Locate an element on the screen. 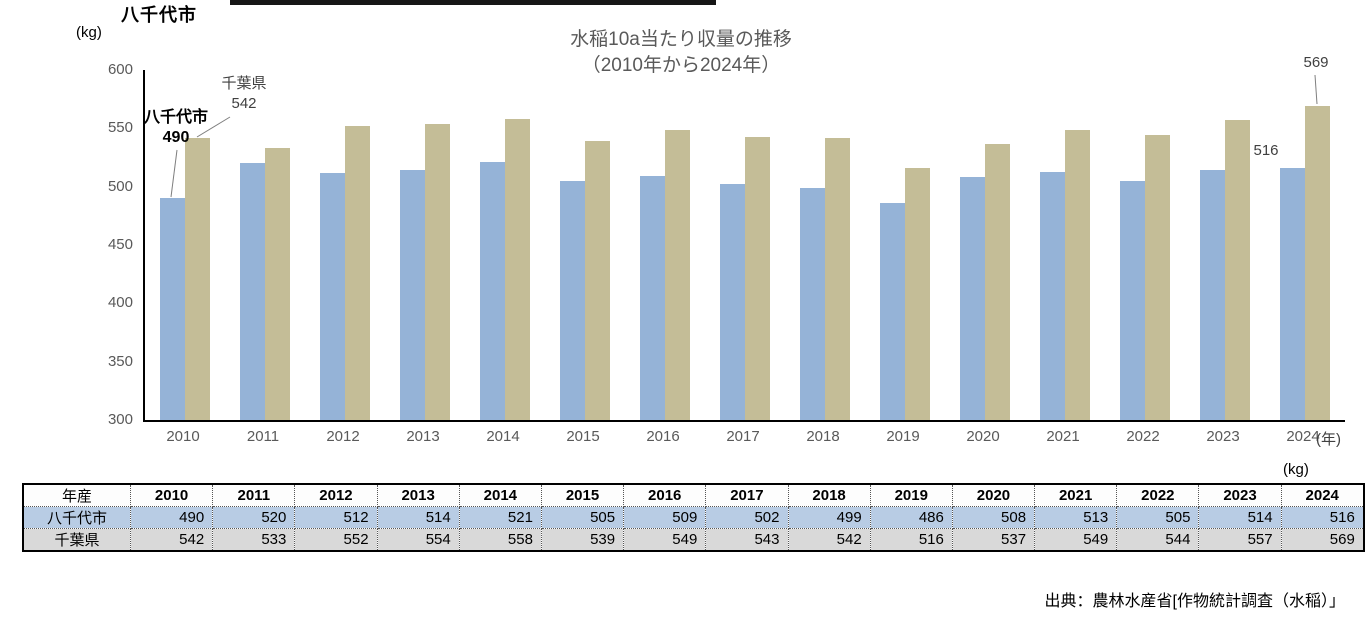 The width and height of the screenshot is (1366, 621). bar-八千代市-2015 is located at coordinates (572, 300).